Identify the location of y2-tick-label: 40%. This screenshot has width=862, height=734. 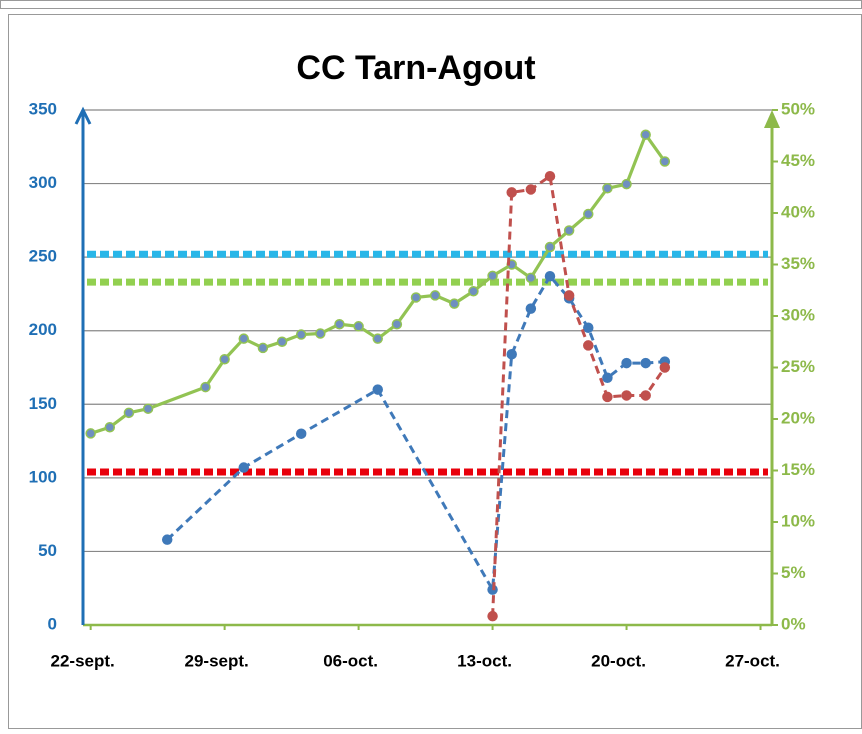
(798, 211).